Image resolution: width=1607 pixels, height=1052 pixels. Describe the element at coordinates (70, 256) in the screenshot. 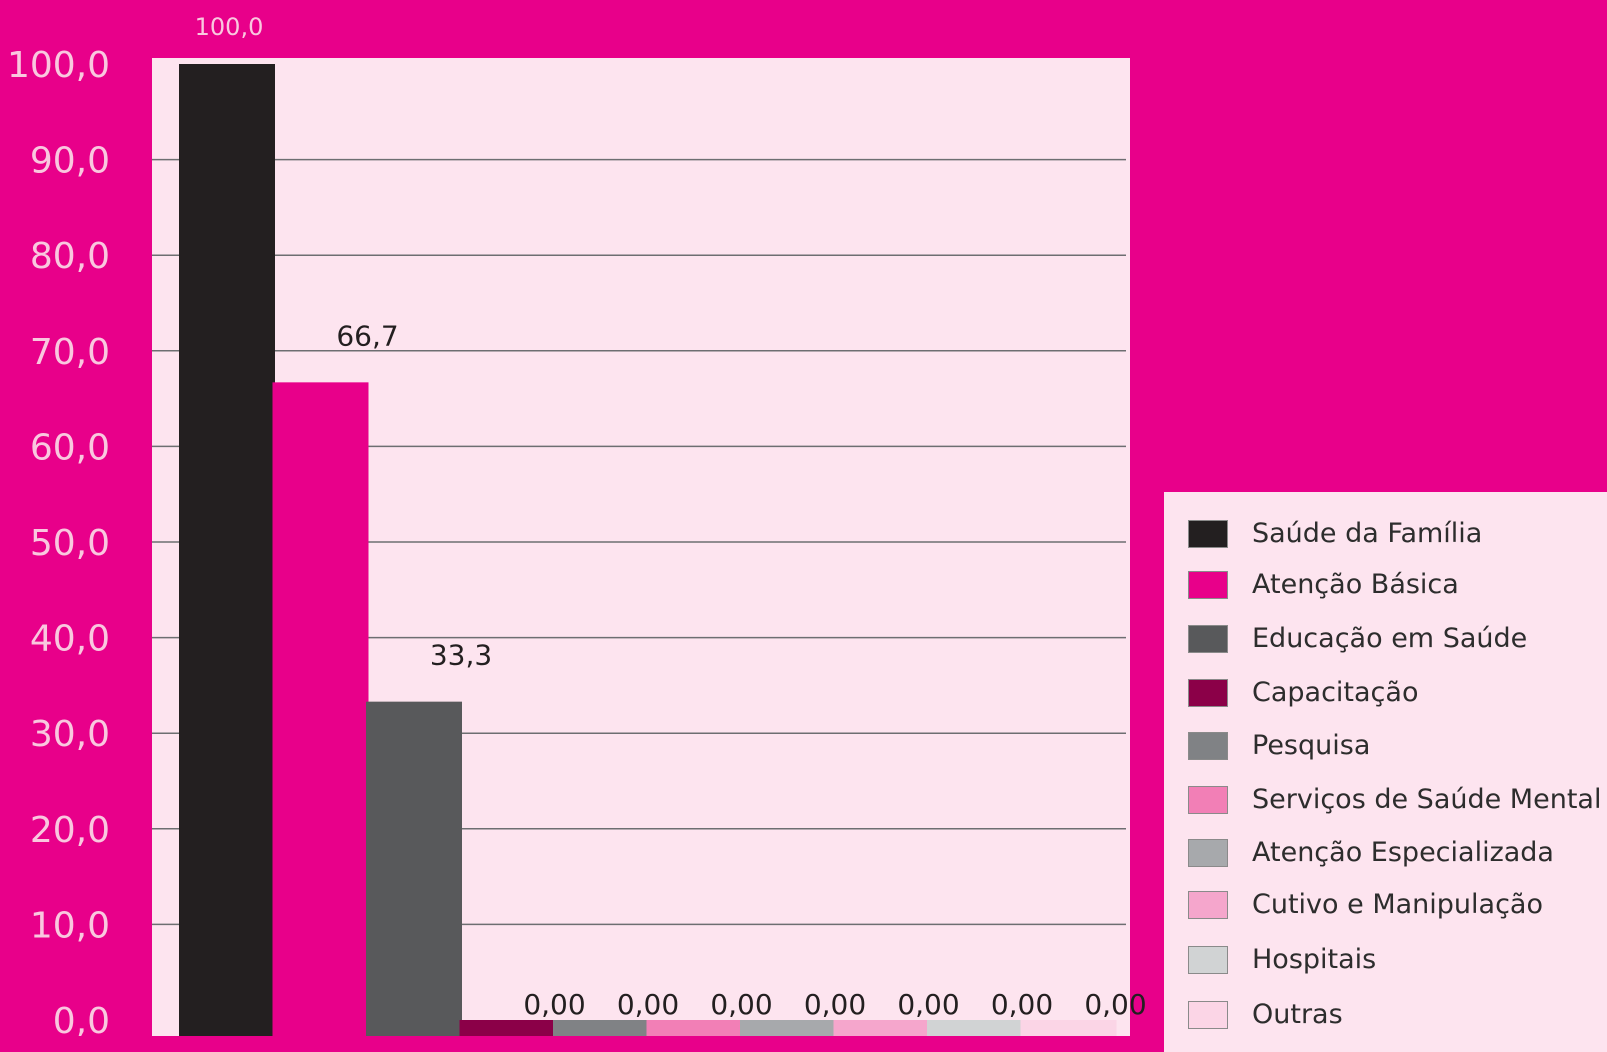

I see `y-tick-label: 80,0` at that location.